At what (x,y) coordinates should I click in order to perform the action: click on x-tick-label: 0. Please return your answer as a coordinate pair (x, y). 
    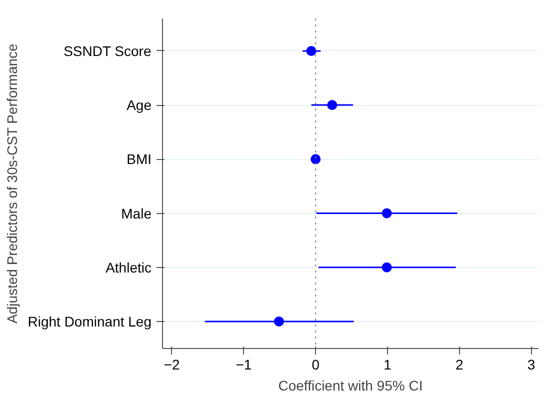
    Looking at the image, I should click on (316, 364).